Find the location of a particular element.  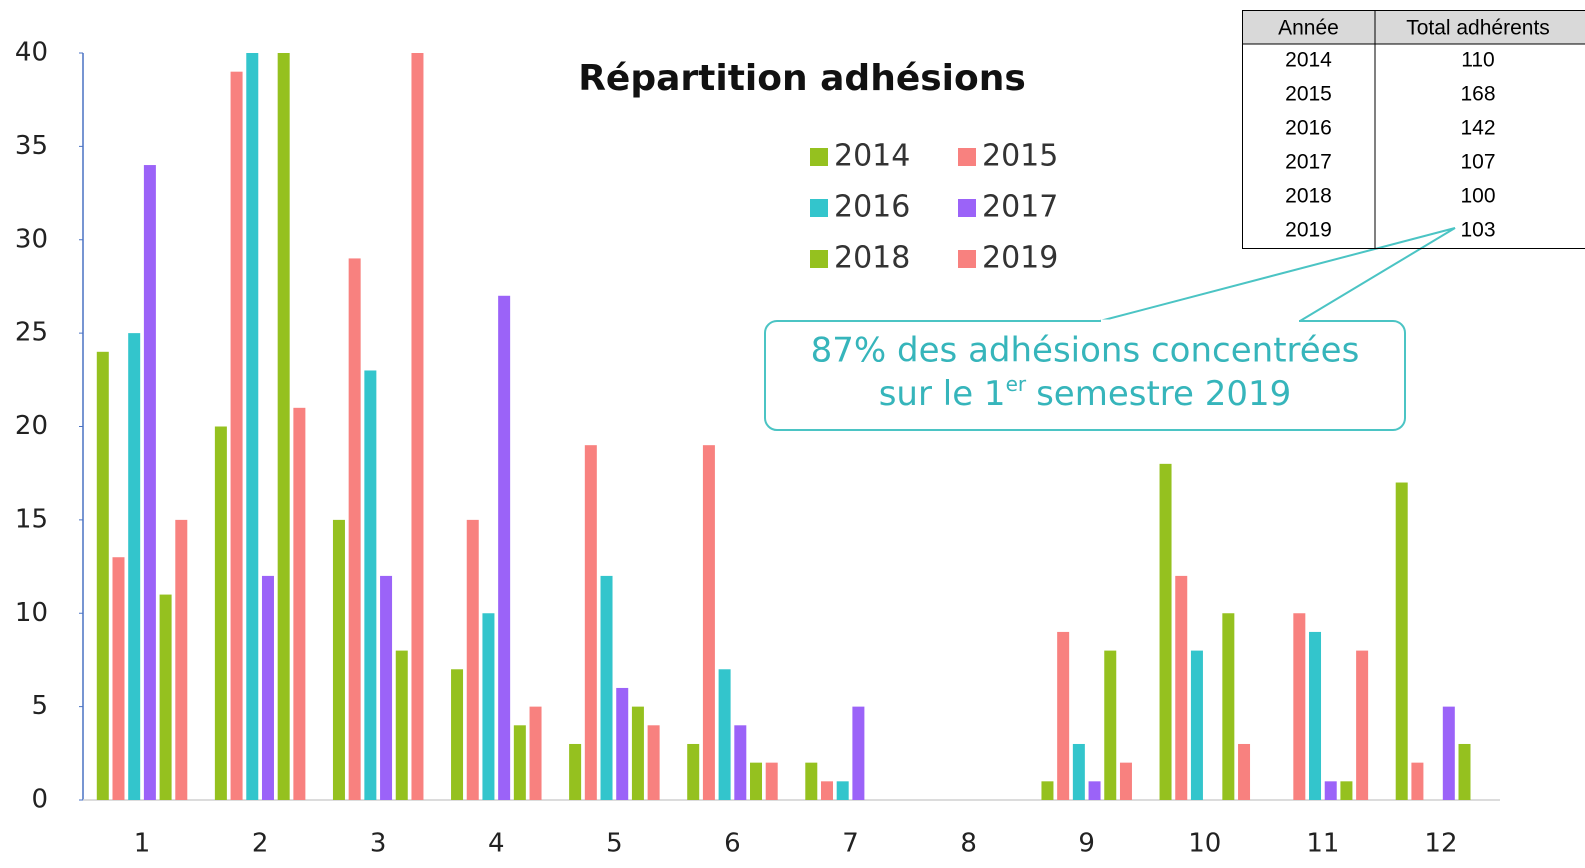

x-tick-label: 4 is located at coordinates (496, 844).